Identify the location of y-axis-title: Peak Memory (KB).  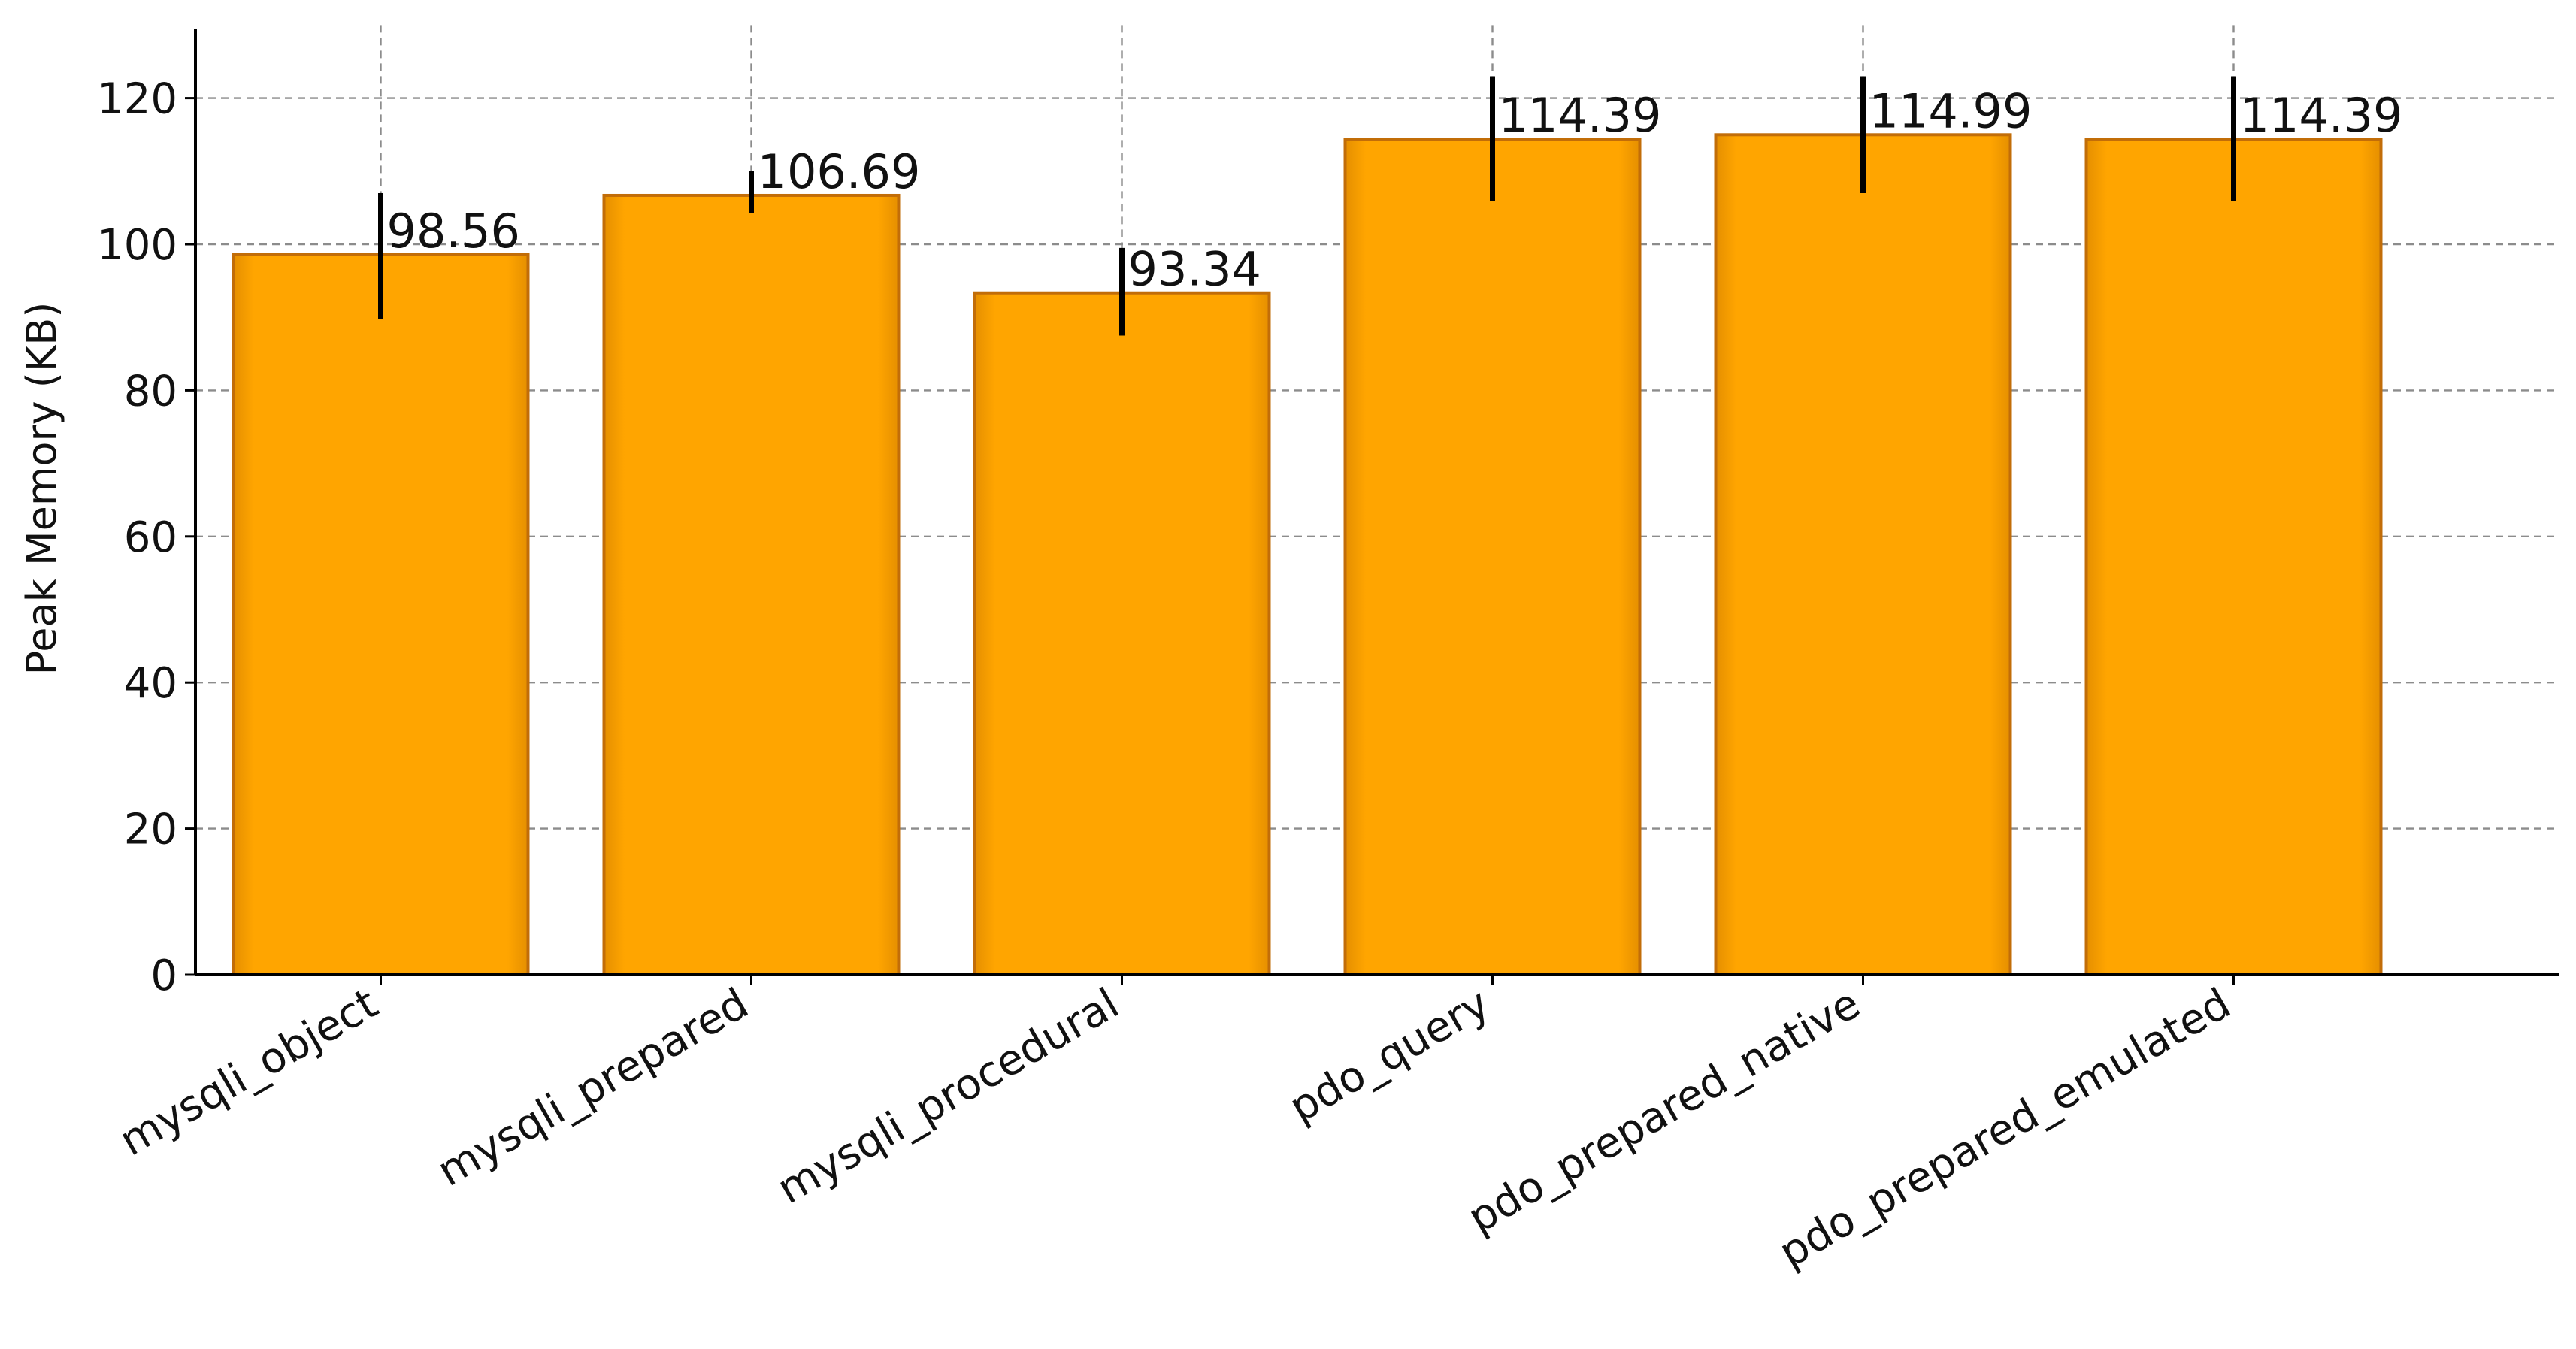
(41, 489).